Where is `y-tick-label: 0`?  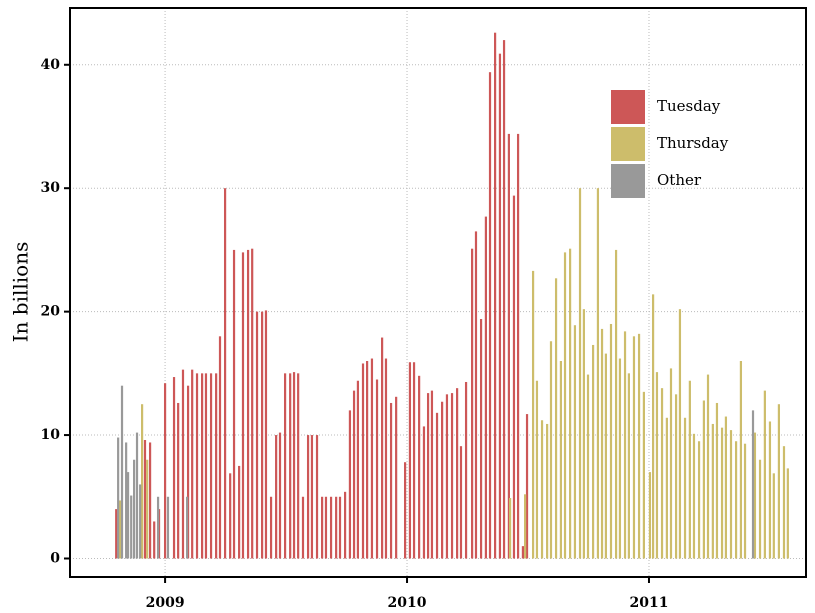
y-tick-label: 0 is located at coordinates (55, 558).